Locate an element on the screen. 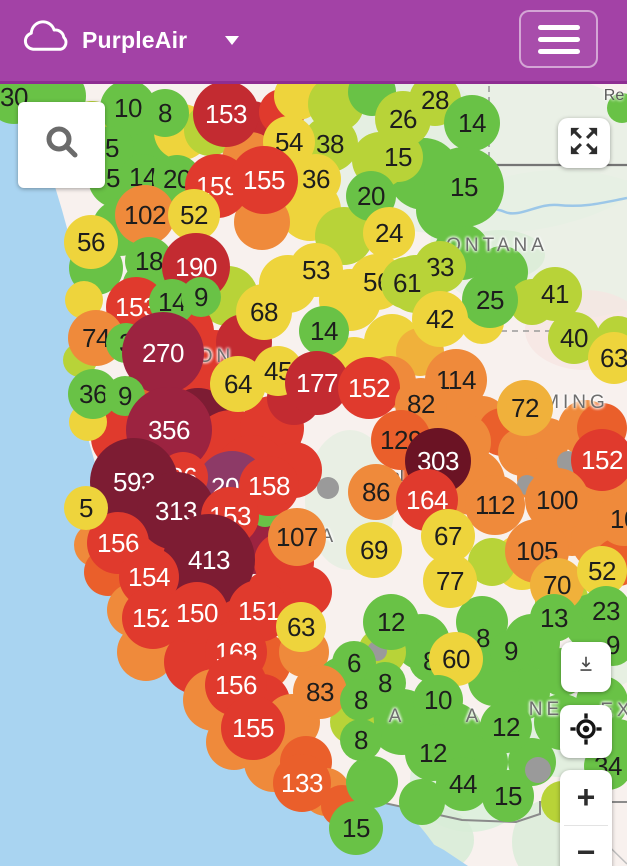 Image resolution: width=627 pixels, height=866 pixels. aqi-marker: 68 is located at coordinates (264, 312).